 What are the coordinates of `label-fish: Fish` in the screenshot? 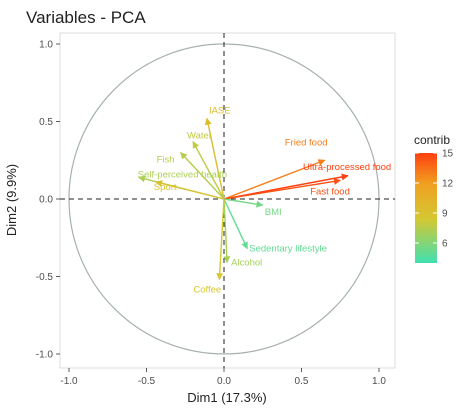 It's located at (166, 160).